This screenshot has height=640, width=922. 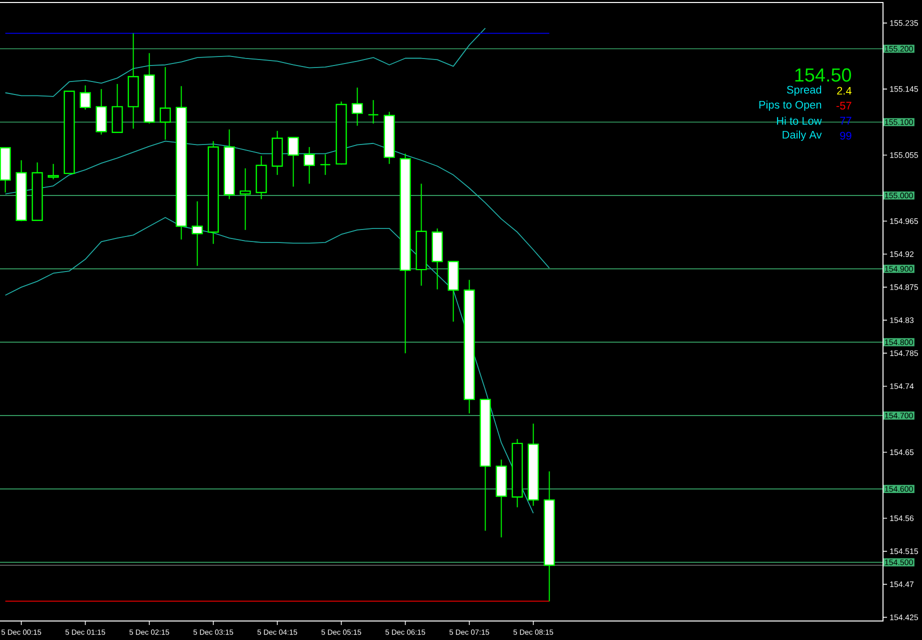 I want to click on text: Daily Av, so click(x=802, y=135).